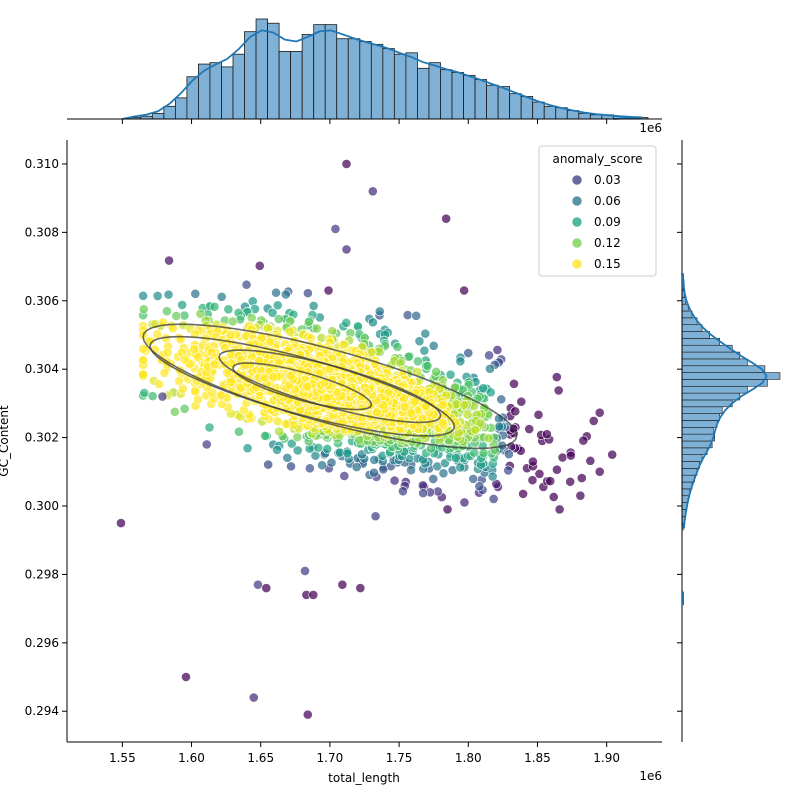  Describe the element at coordinates (42, 574) in the screenshot. I see `y-tick-label: 0.298` at that location.